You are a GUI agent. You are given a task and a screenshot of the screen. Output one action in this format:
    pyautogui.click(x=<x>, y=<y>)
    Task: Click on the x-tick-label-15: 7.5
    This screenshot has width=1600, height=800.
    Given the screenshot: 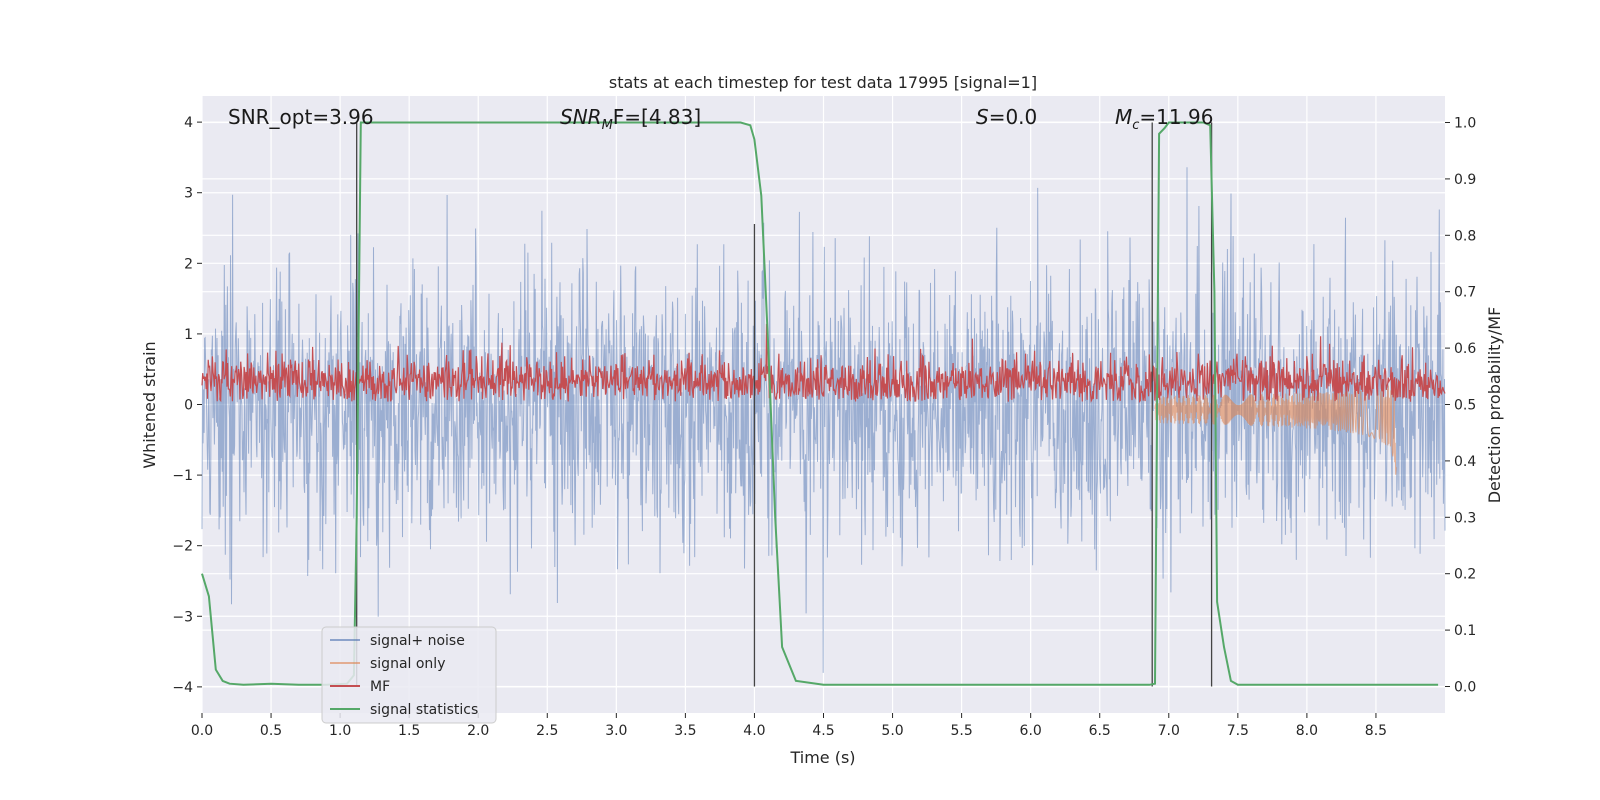 What is the action you would take?
    pyautogui.click(x=1238, y=731)
    